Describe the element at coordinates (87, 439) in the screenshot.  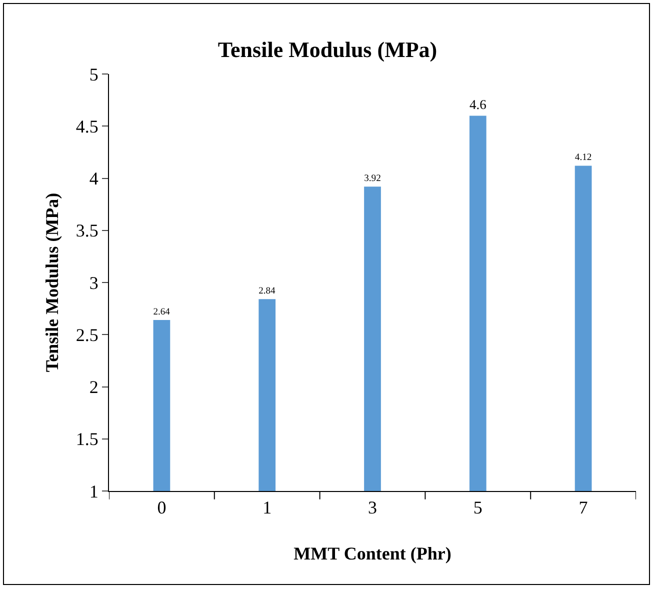
I see `y-tick-label: 1.5` at that location.